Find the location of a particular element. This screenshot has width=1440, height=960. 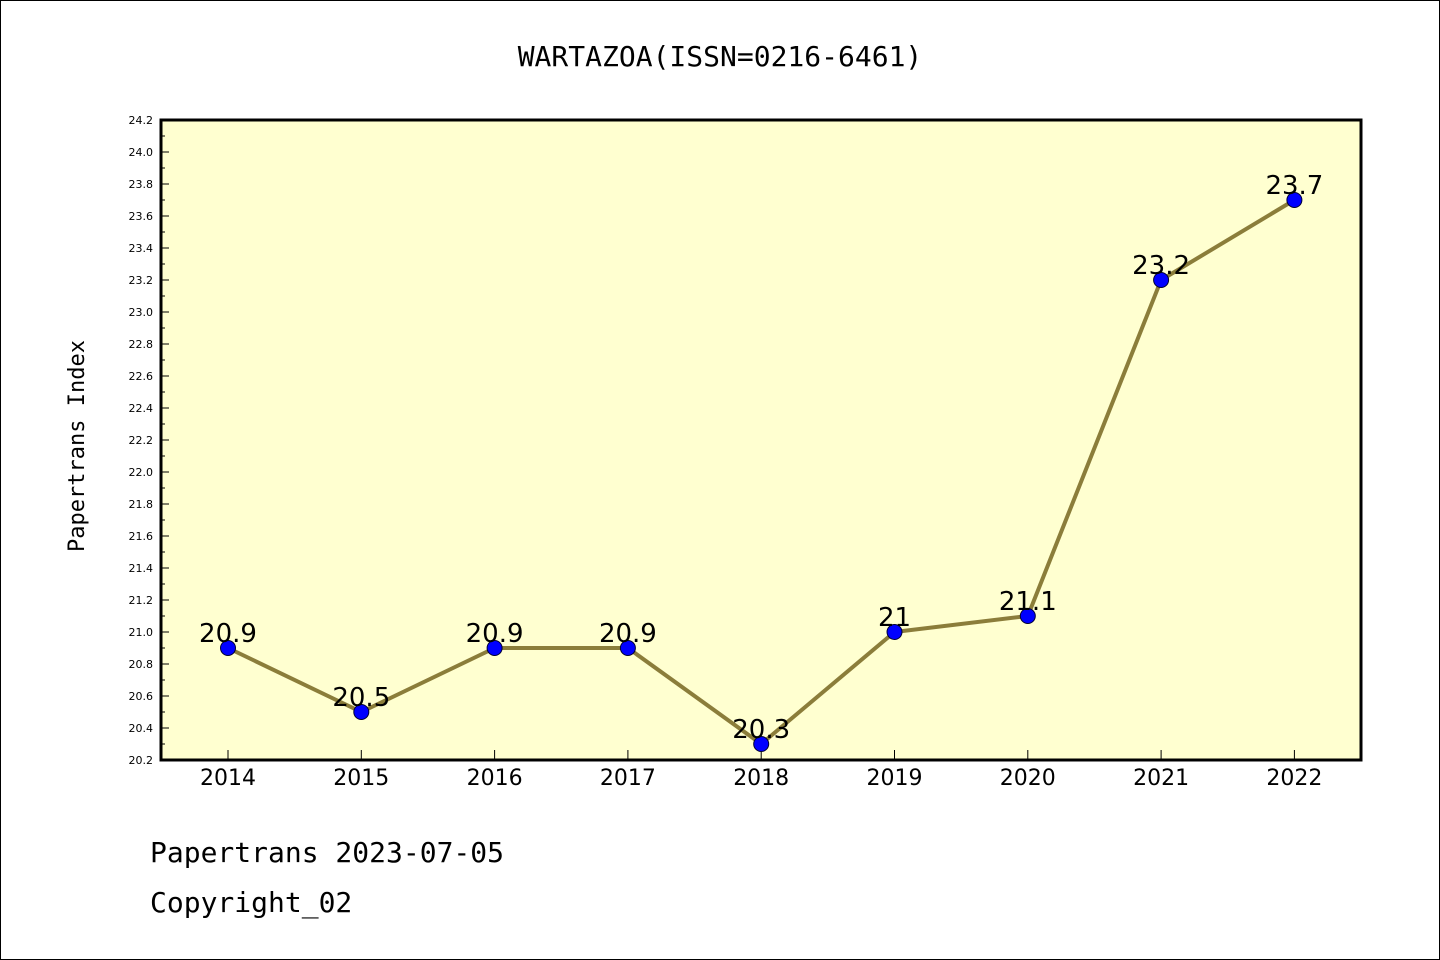

y-tick-label: 24.0 is located at coordinates (141, 152).